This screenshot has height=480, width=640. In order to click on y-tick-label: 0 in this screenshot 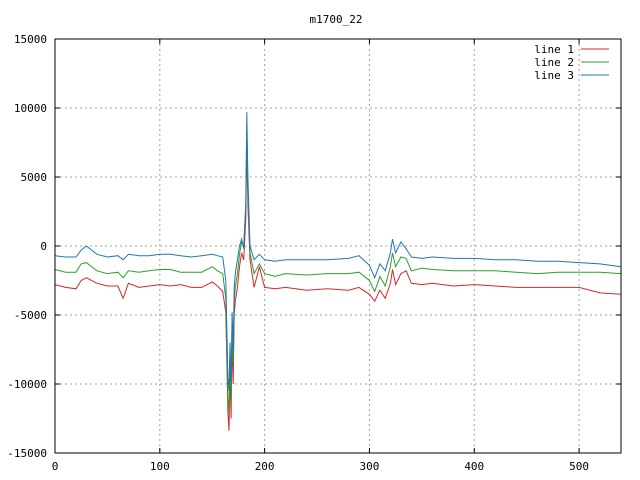, I will do `click(43, 246)`.